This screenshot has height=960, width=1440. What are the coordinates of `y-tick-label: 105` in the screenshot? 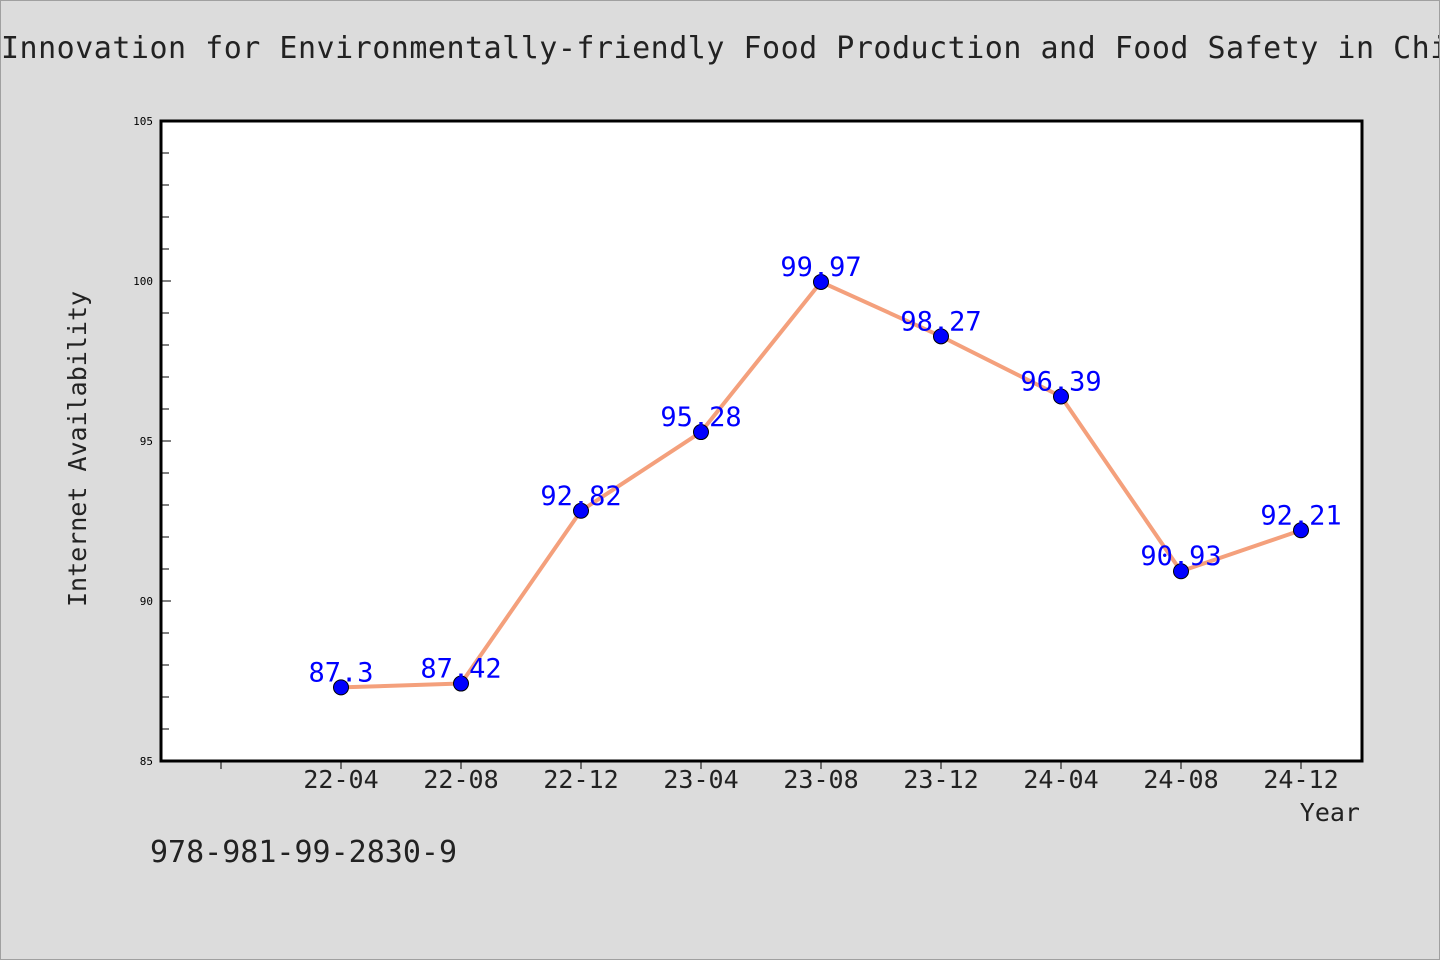 It's located at (143, 121).